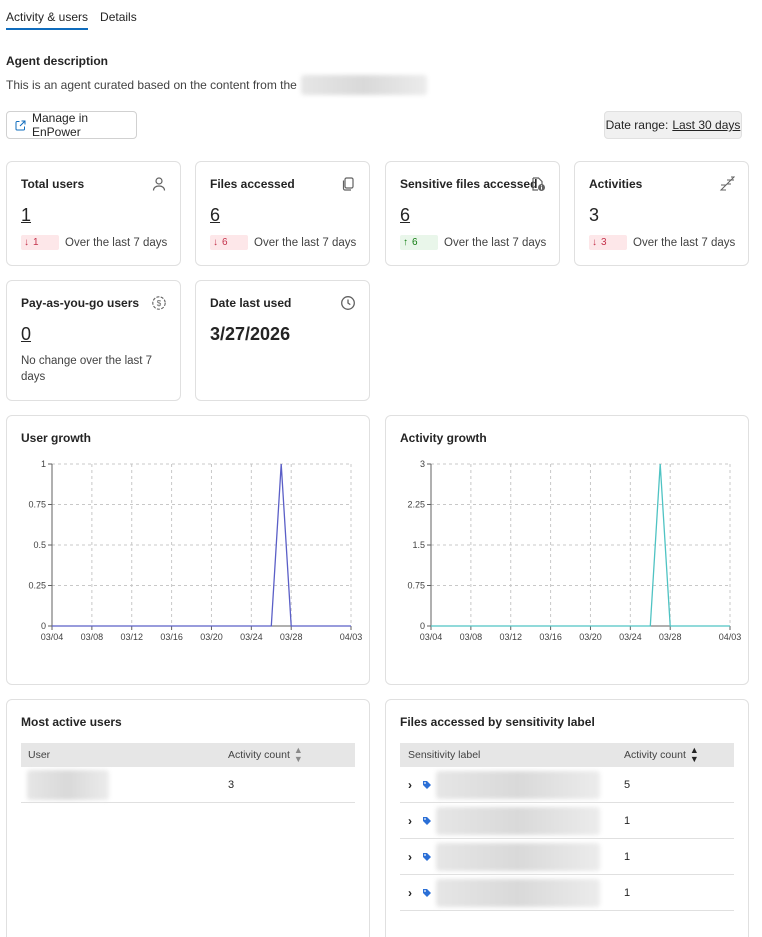  Describe the element at coordinates (443, 438) in the screenshot. I see `activity-growth-title: Activity growth` at that location.